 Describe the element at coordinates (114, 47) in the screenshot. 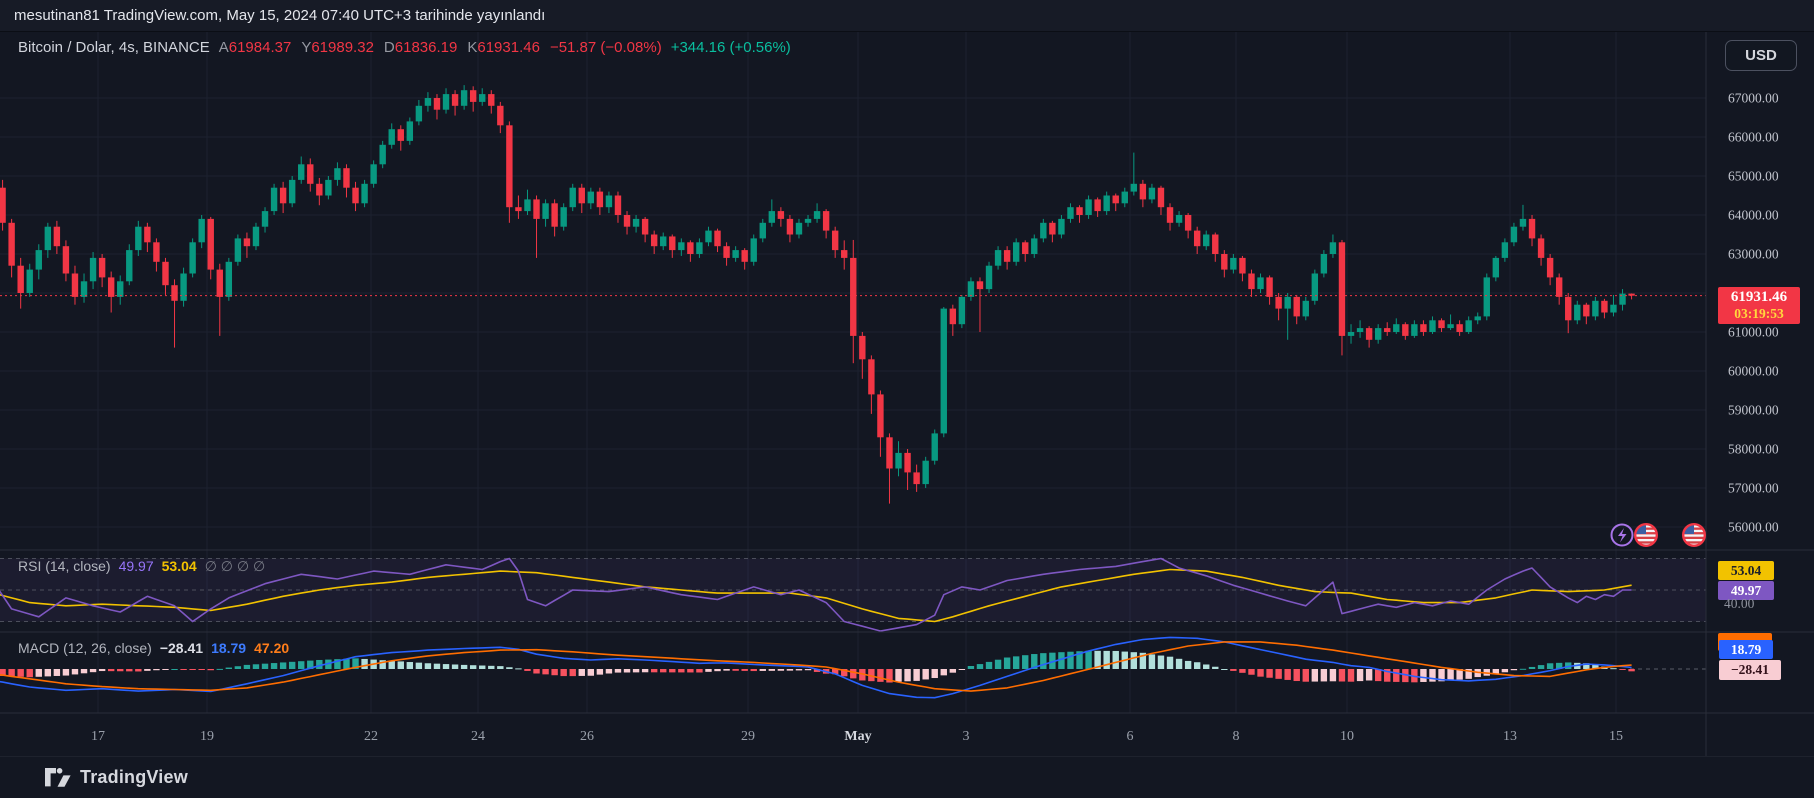

I see `symbol-title: Bitcoin / Dolar, 4s, BINANCE` at that location.